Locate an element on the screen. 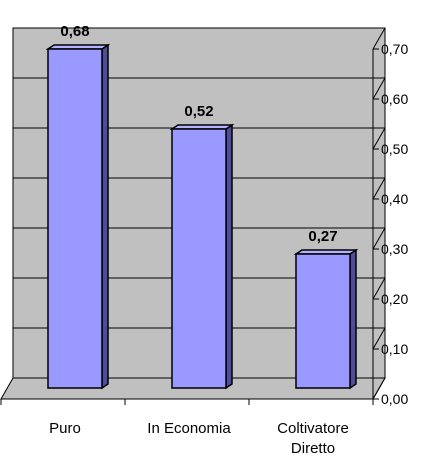 This screenshot has height=460, width=430. data-label: 0,27 is located at coordinates (322, 236).